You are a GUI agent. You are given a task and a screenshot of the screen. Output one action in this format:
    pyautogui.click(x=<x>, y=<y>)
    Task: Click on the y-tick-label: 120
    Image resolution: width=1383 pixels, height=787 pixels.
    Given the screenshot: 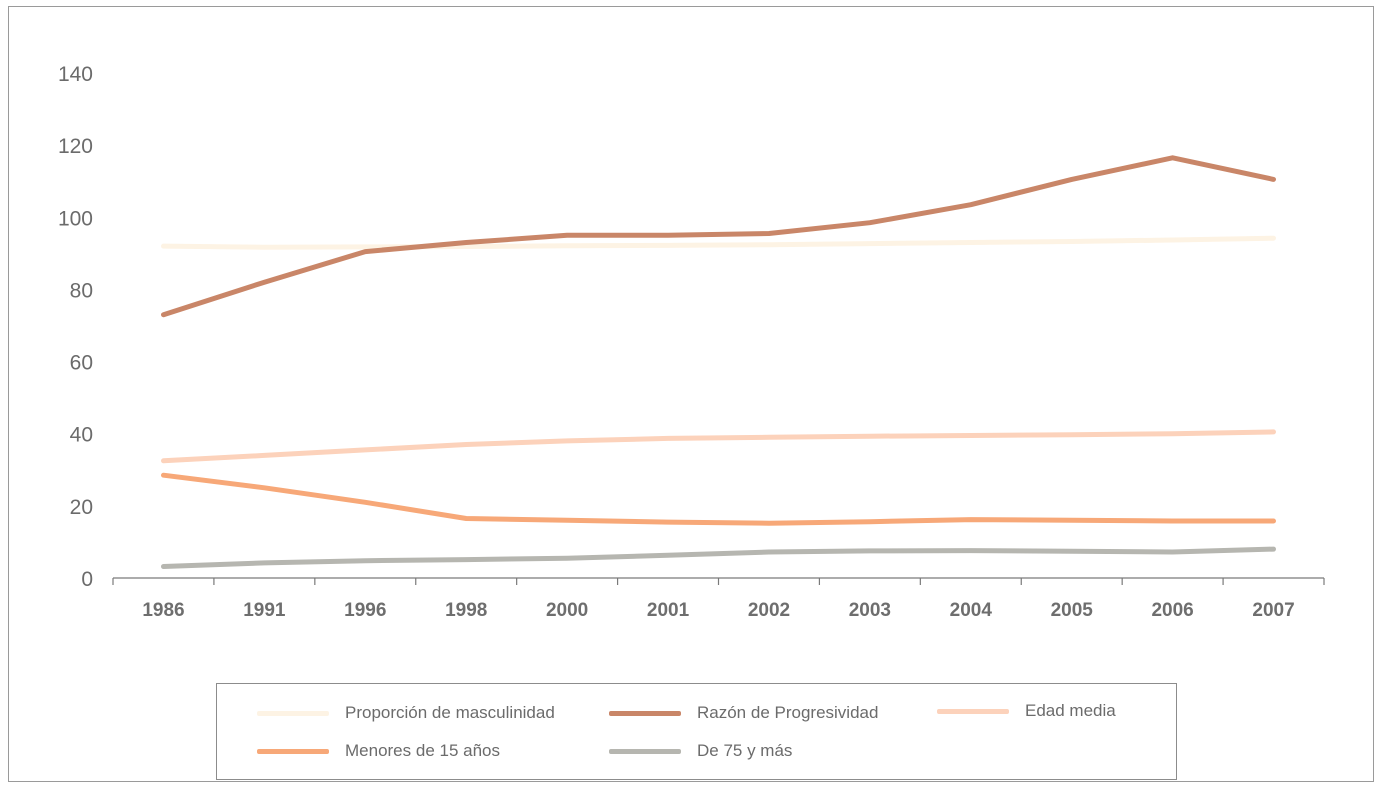 What is the action you would take?
    pyautogui.click(x=75, y=146)
    